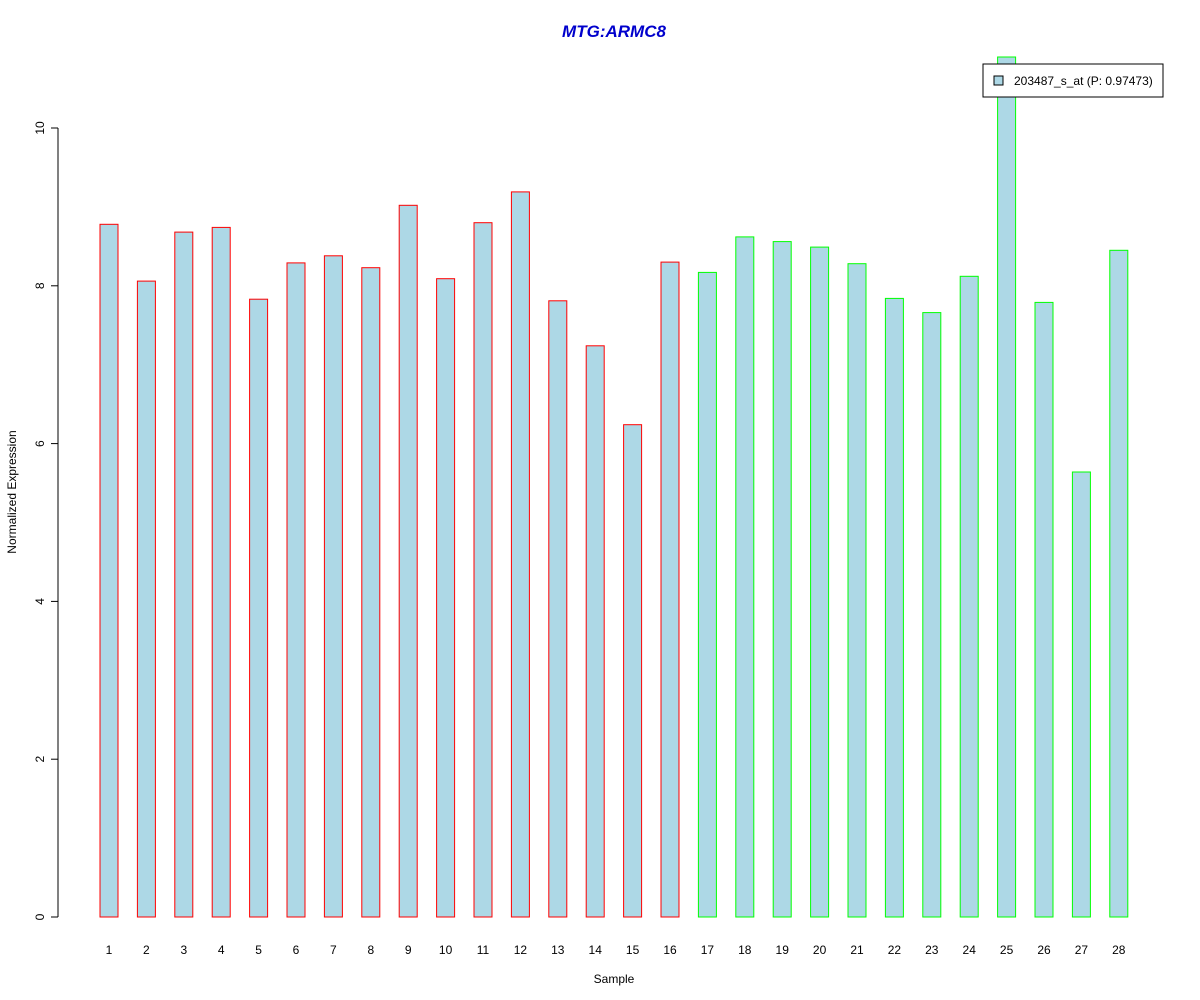  Describe the element at coordinates (40, 285) in the screenshot. I see `y-tick-label: 8` at that location.